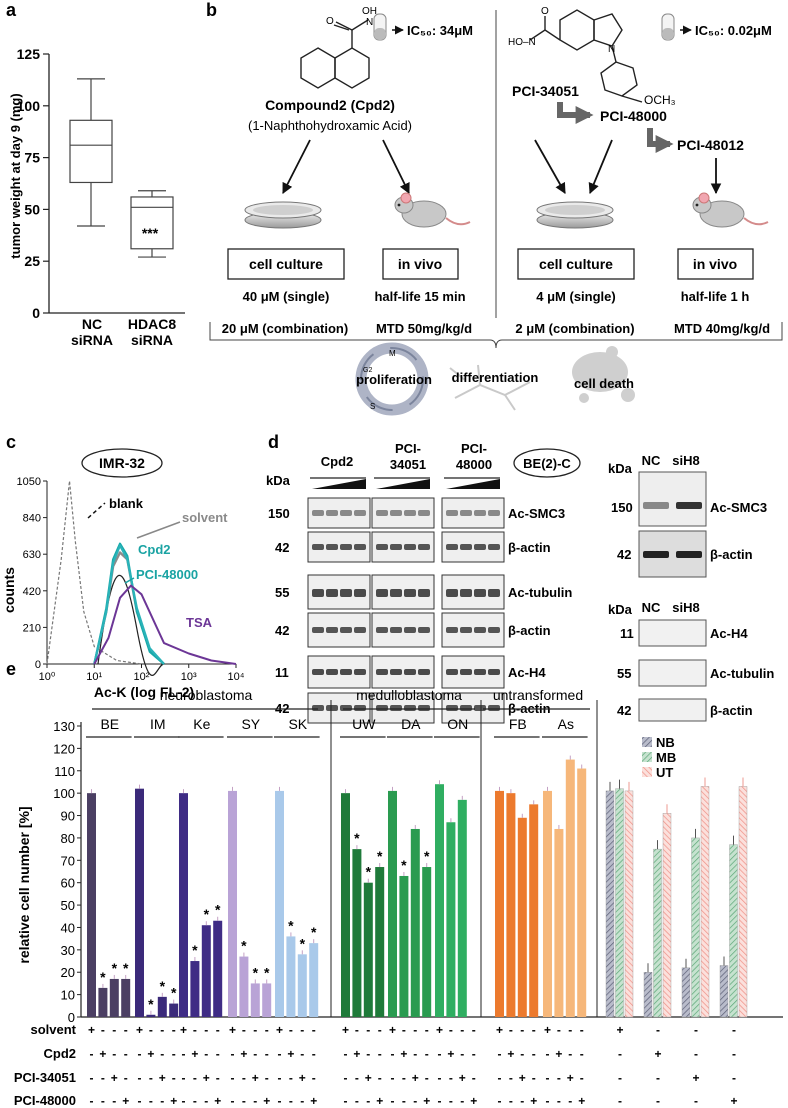 This screenshot has width=788, height=1108. Describe the element at coordinates (282, 672) in the screenshot. I see `blot-kda-label: 11` at that location.